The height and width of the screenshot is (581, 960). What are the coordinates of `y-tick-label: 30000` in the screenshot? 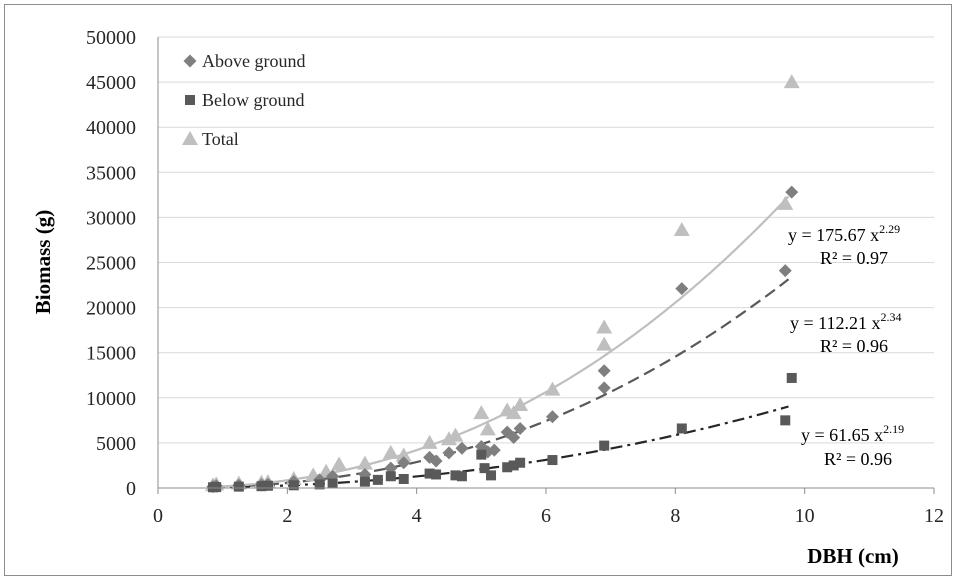 It's located at (111, 218).